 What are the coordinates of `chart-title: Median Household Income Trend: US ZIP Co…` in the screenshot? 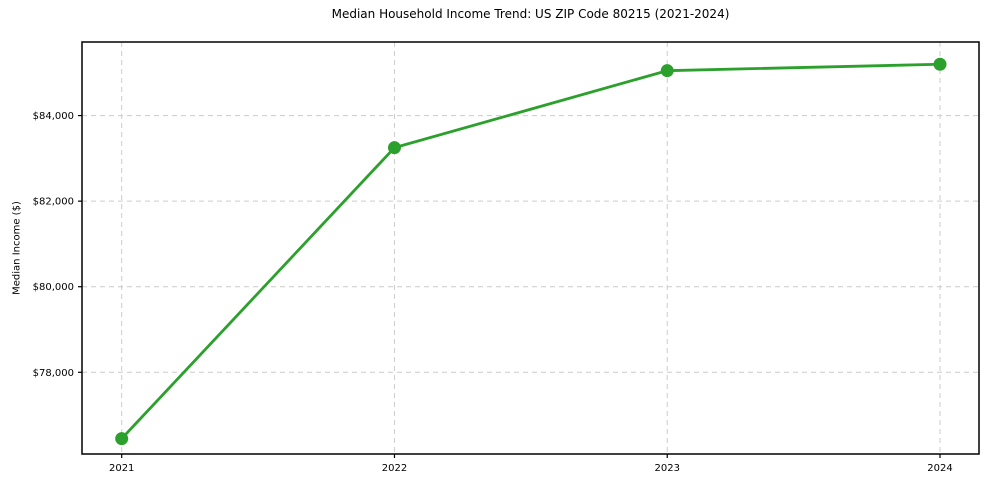 It's located at (530, 14).